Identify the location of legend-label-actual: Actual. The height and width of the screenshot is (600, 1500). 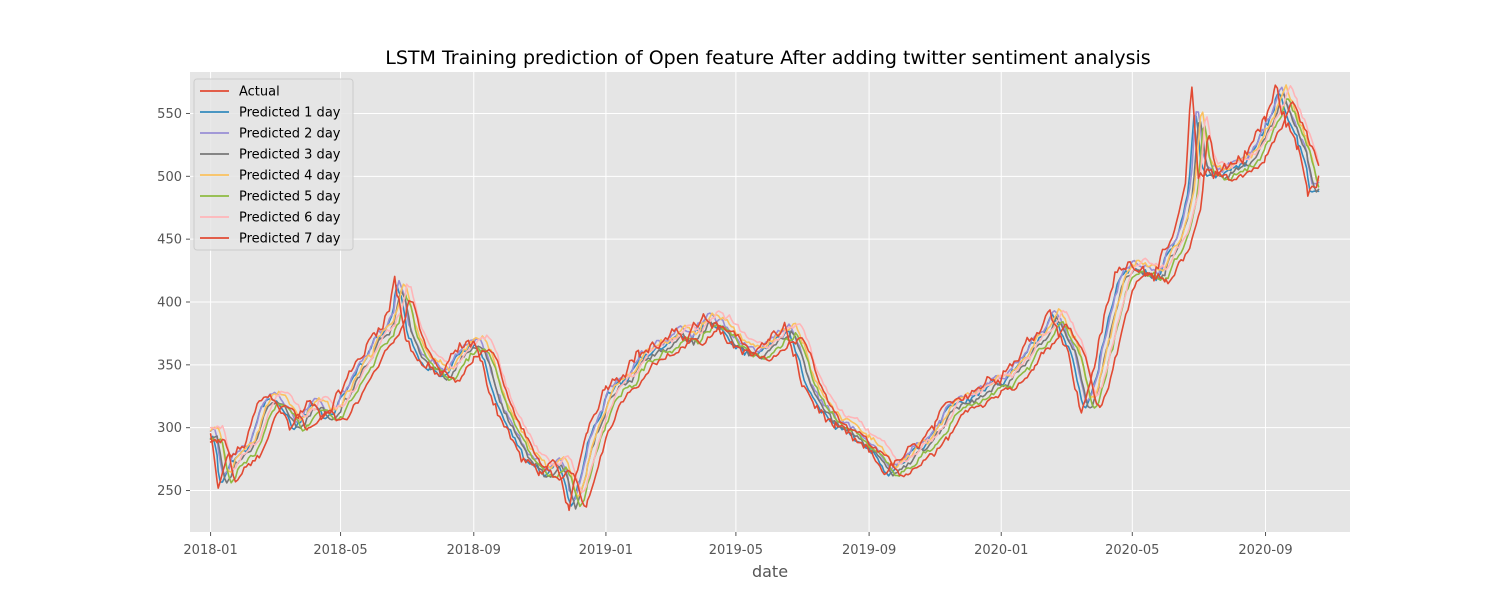
(259, 92).